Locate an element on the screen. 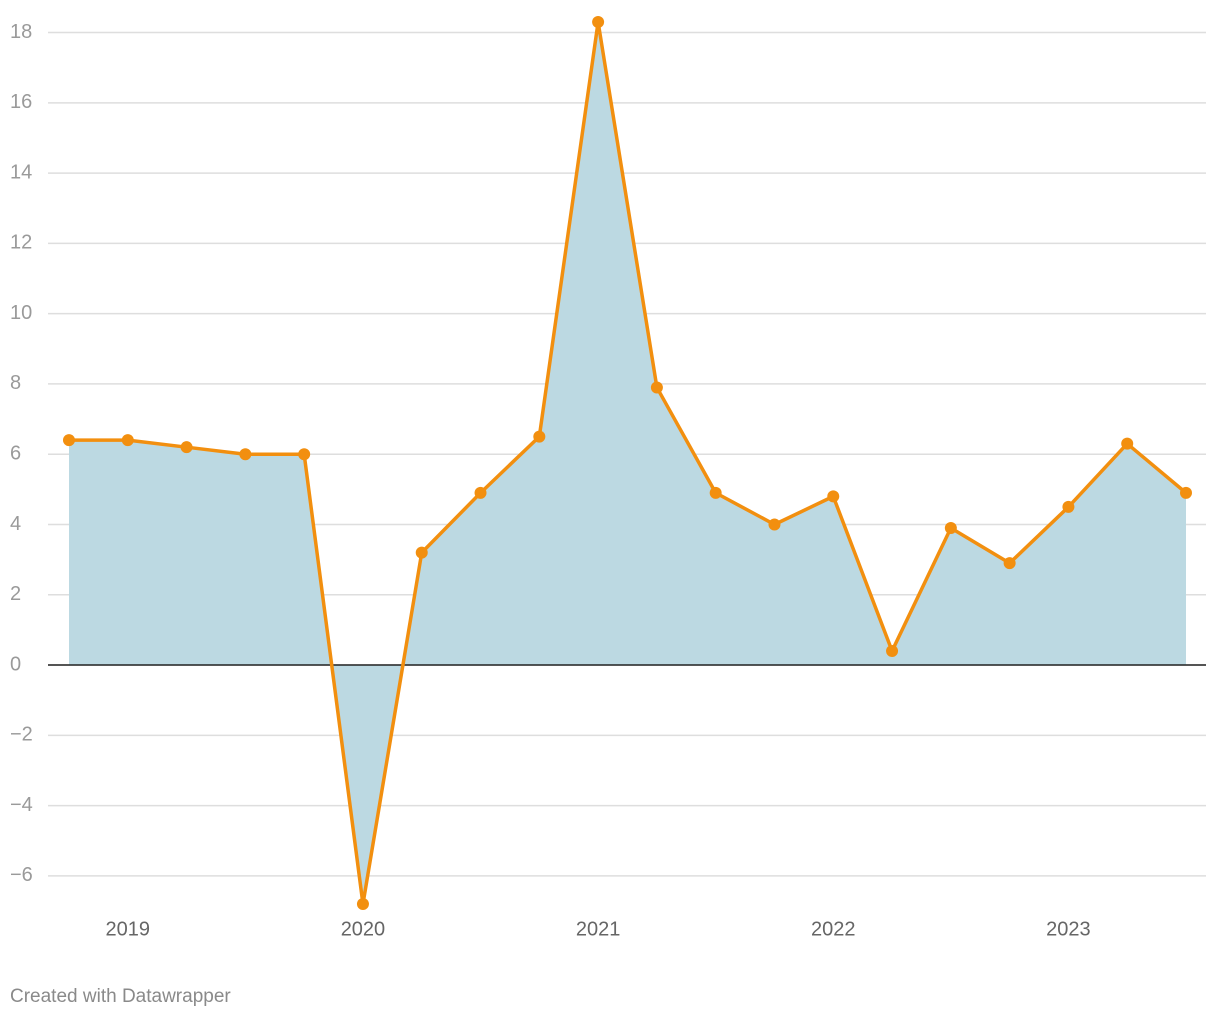 The image size is (1220, 1020). y-tick-label: 0 is located at coordinates (15, 664).